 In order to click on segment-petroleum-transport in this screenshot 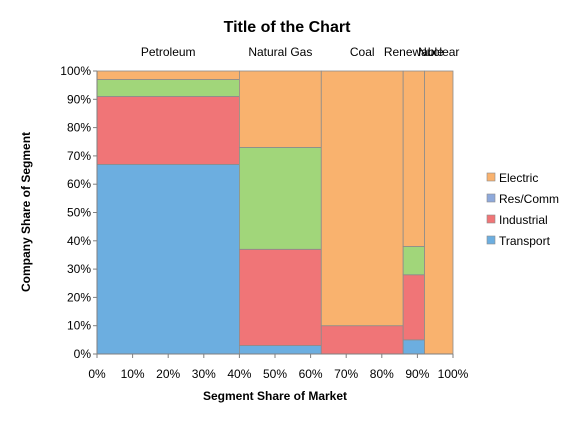, I will do `click(168, 259)`.